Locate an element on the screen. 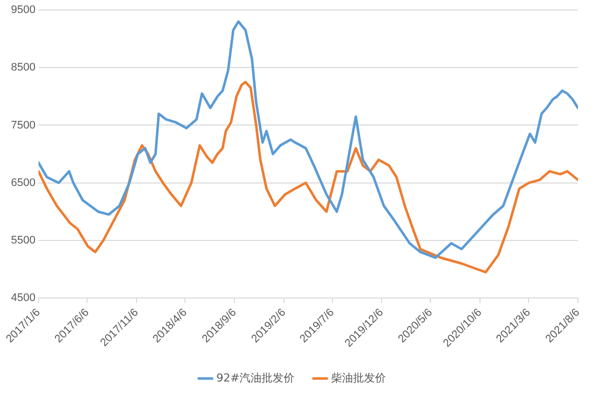 The height and width of the screenshot is (400, 600). y-tick-label: 9500 is located at coordinates (23, 10).